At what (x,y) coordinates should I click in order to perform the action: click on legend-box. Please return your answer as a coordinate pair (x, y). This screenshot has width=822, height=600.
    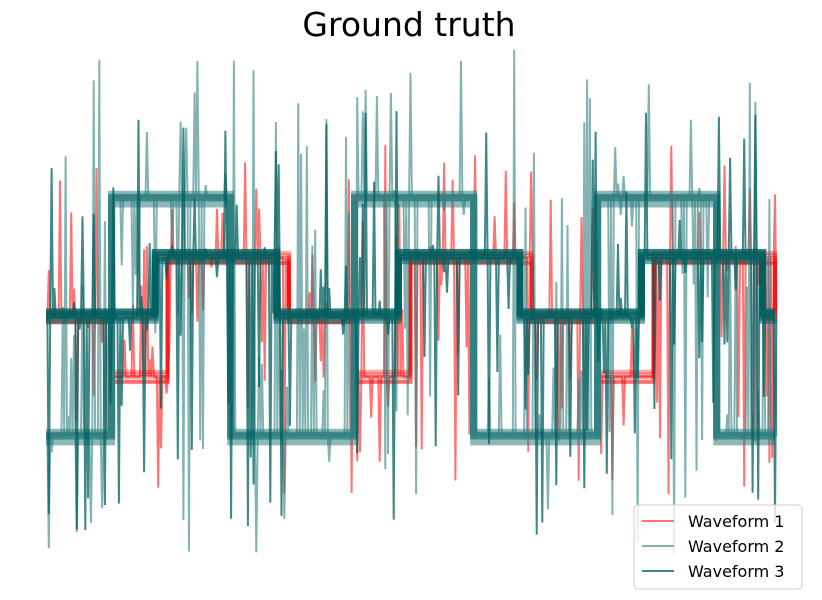
    Looking at the image, I should click on (718, 547).